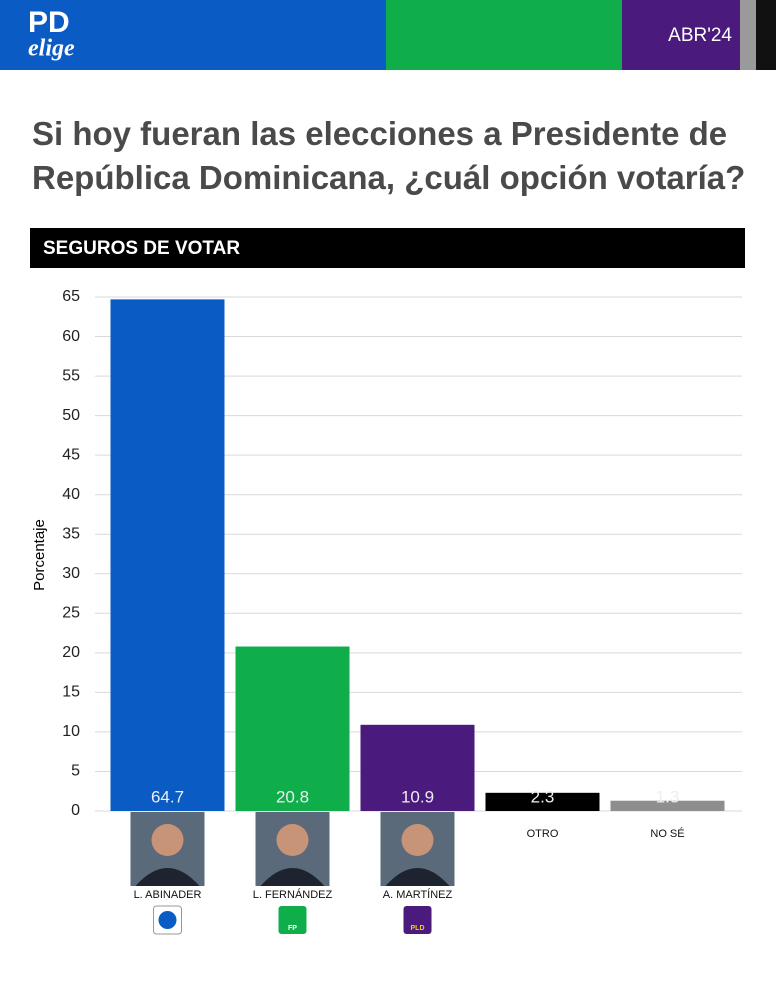 The height and width of the screenshot is (996, 776). Describe the element at coordinates (71, 415) in the screenshot. I see `y-tick-label: 50` at that location.